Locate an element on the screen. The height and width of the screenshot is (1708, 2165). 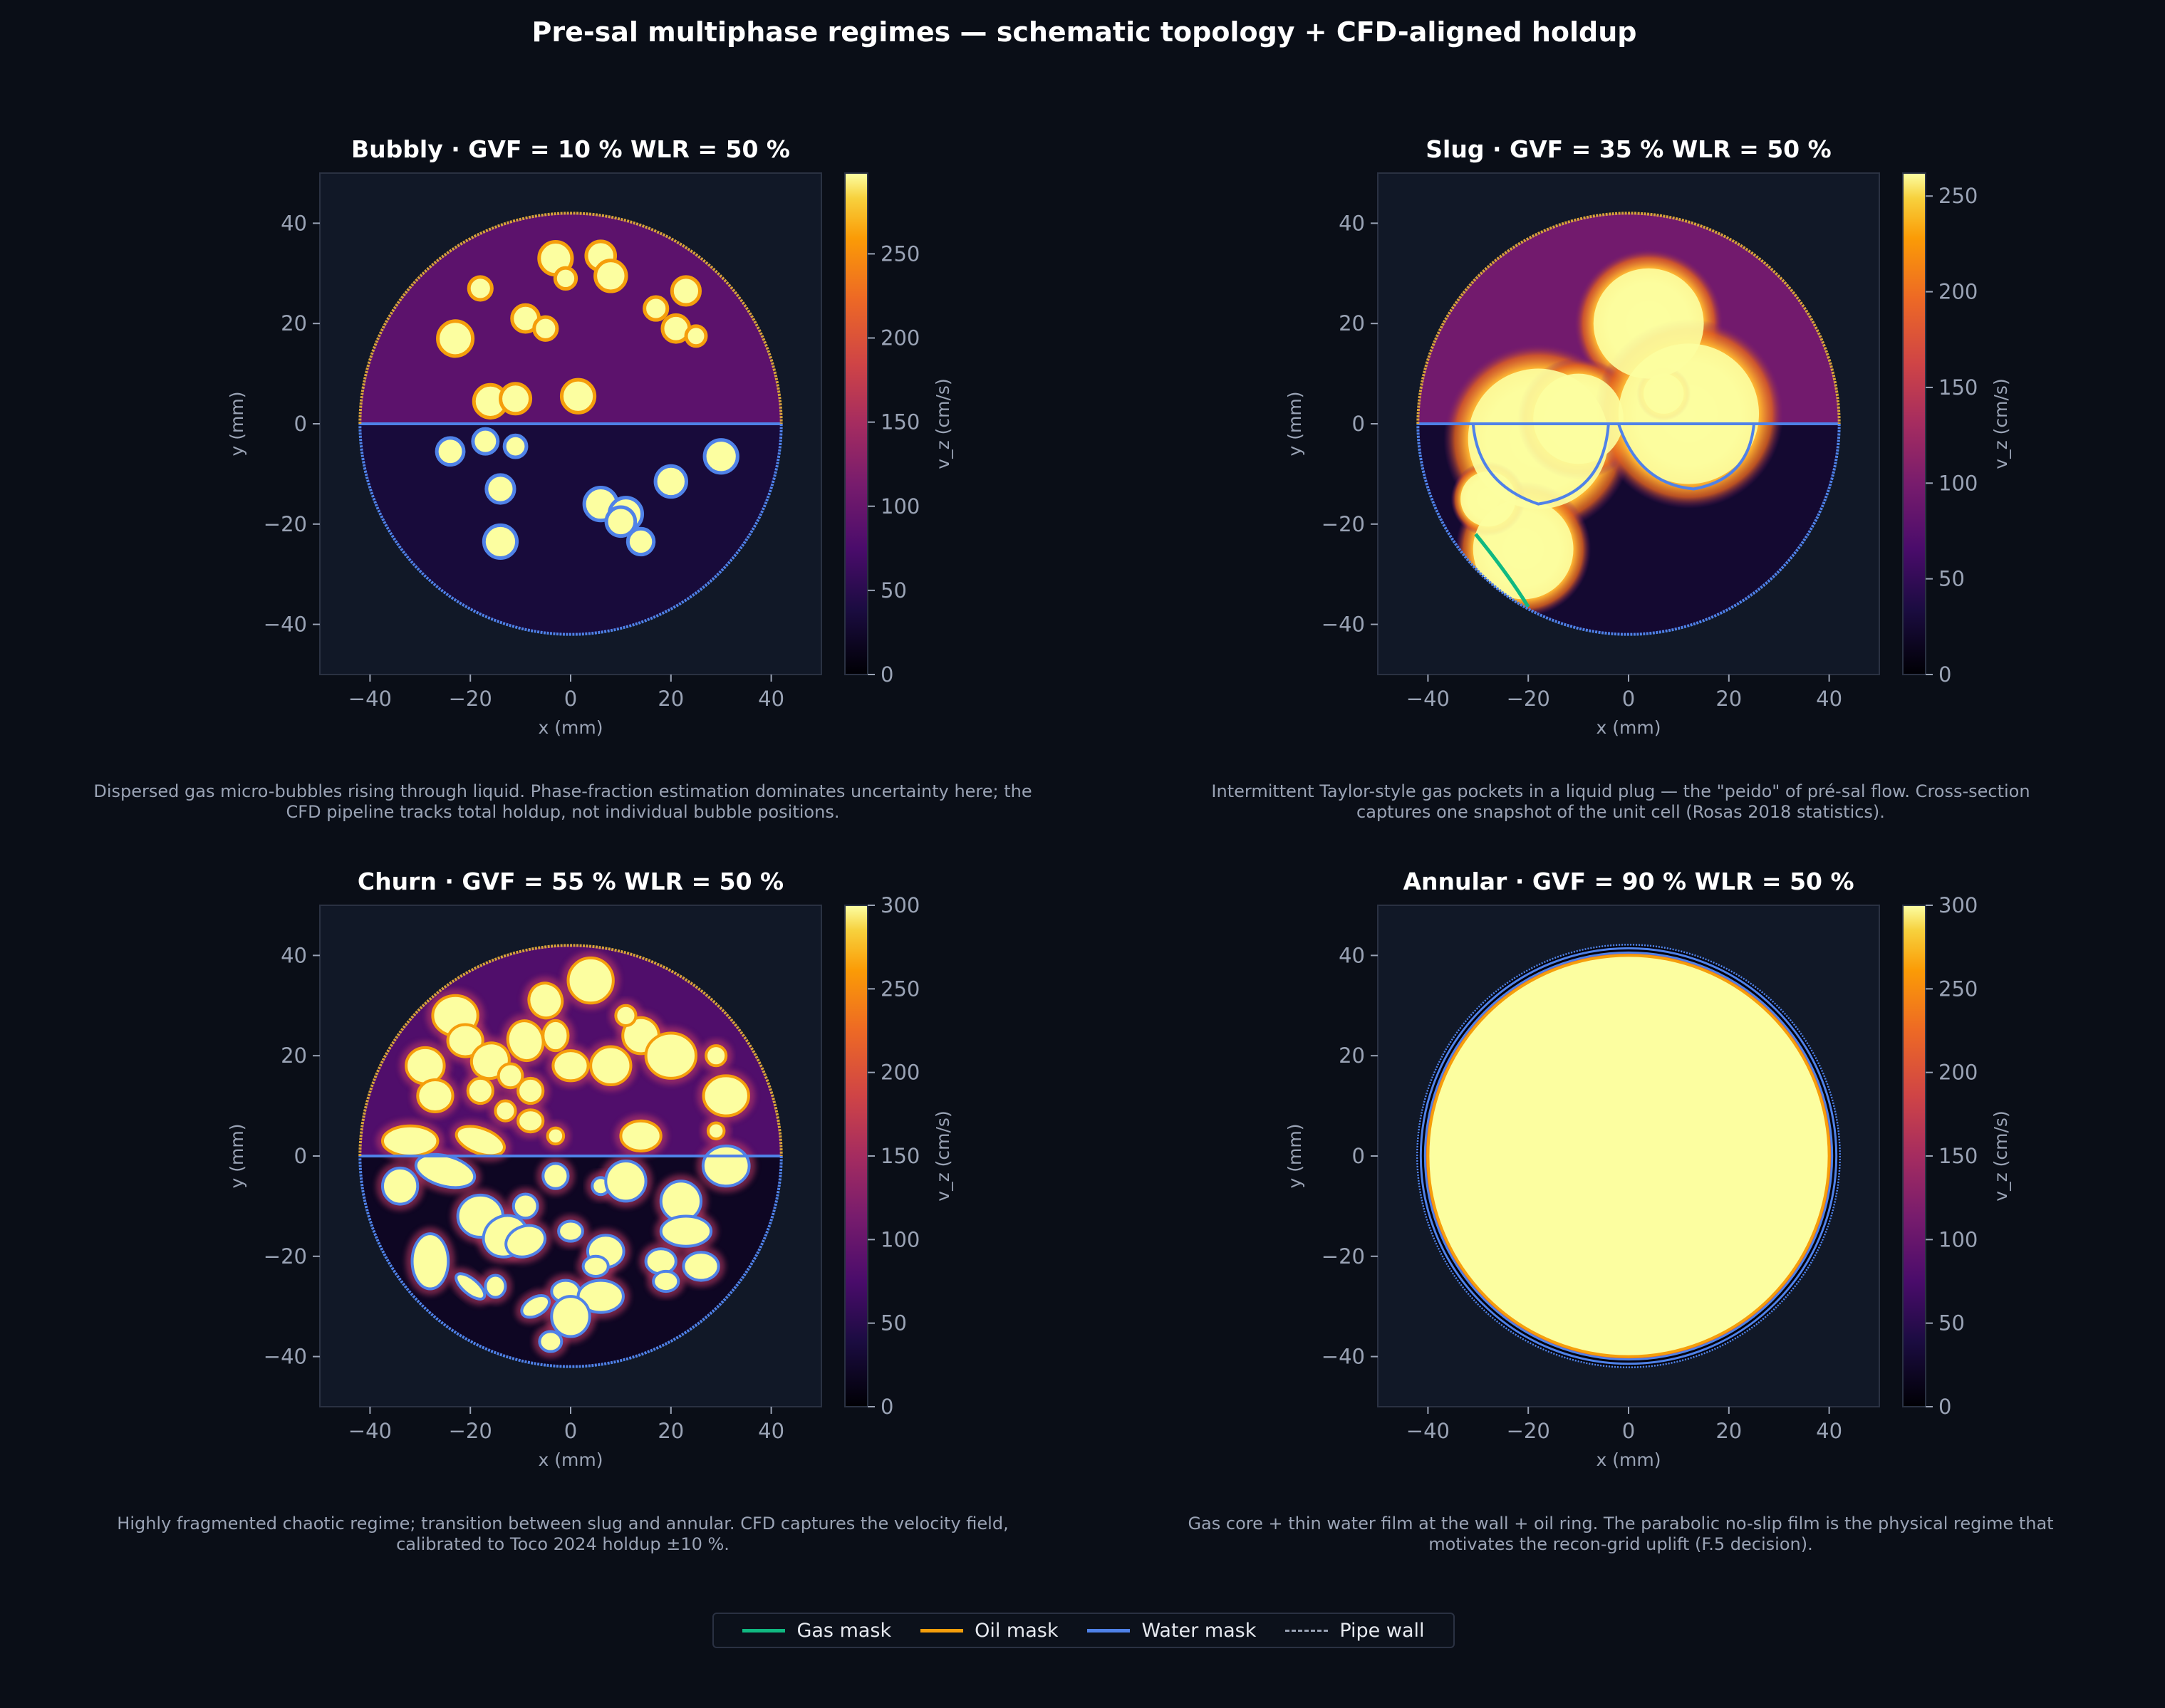
y-axis-label: y (mm) is located at coordinates (237, 424).